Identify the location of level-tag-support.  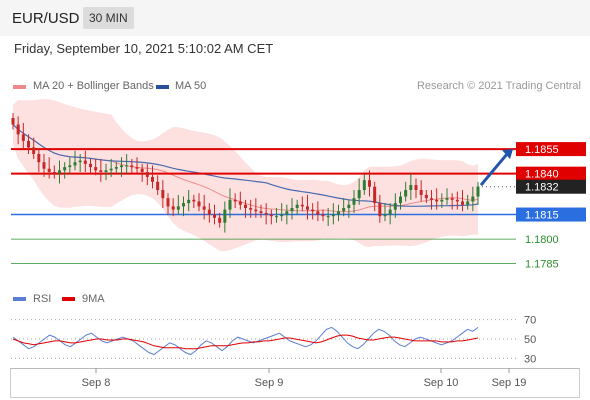
(551, 214).